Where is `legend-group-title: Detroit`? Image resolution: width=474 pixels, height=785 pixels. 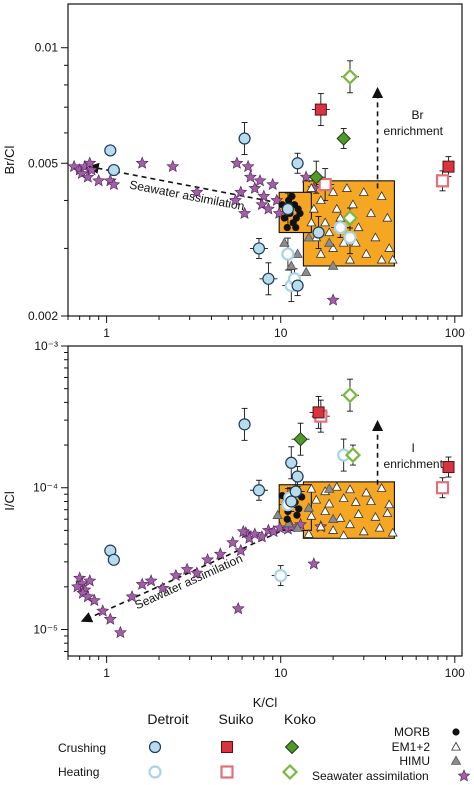 legend-group-title: Detroit is located at coordinates (167, 719).